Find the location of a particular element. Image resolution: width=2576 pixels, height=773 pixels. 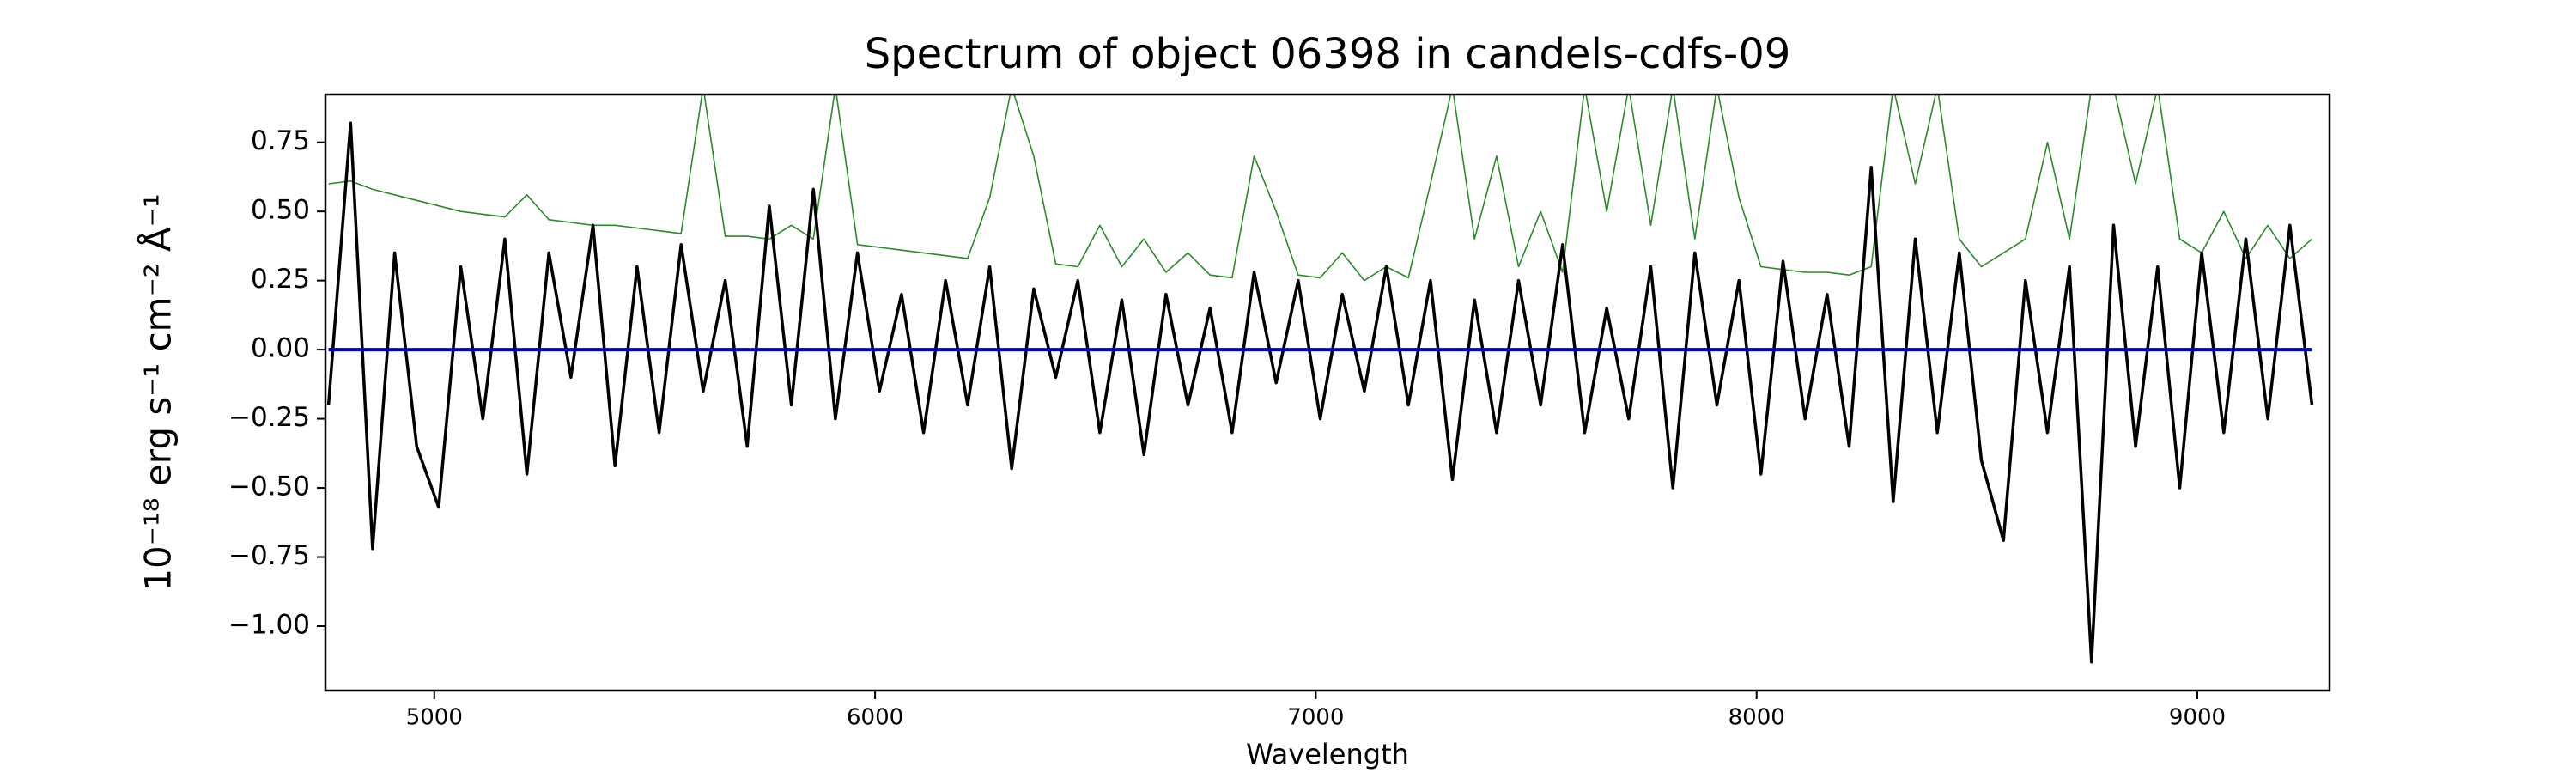

x-tick-label: 9000 is located at coordinates (2197, 718).